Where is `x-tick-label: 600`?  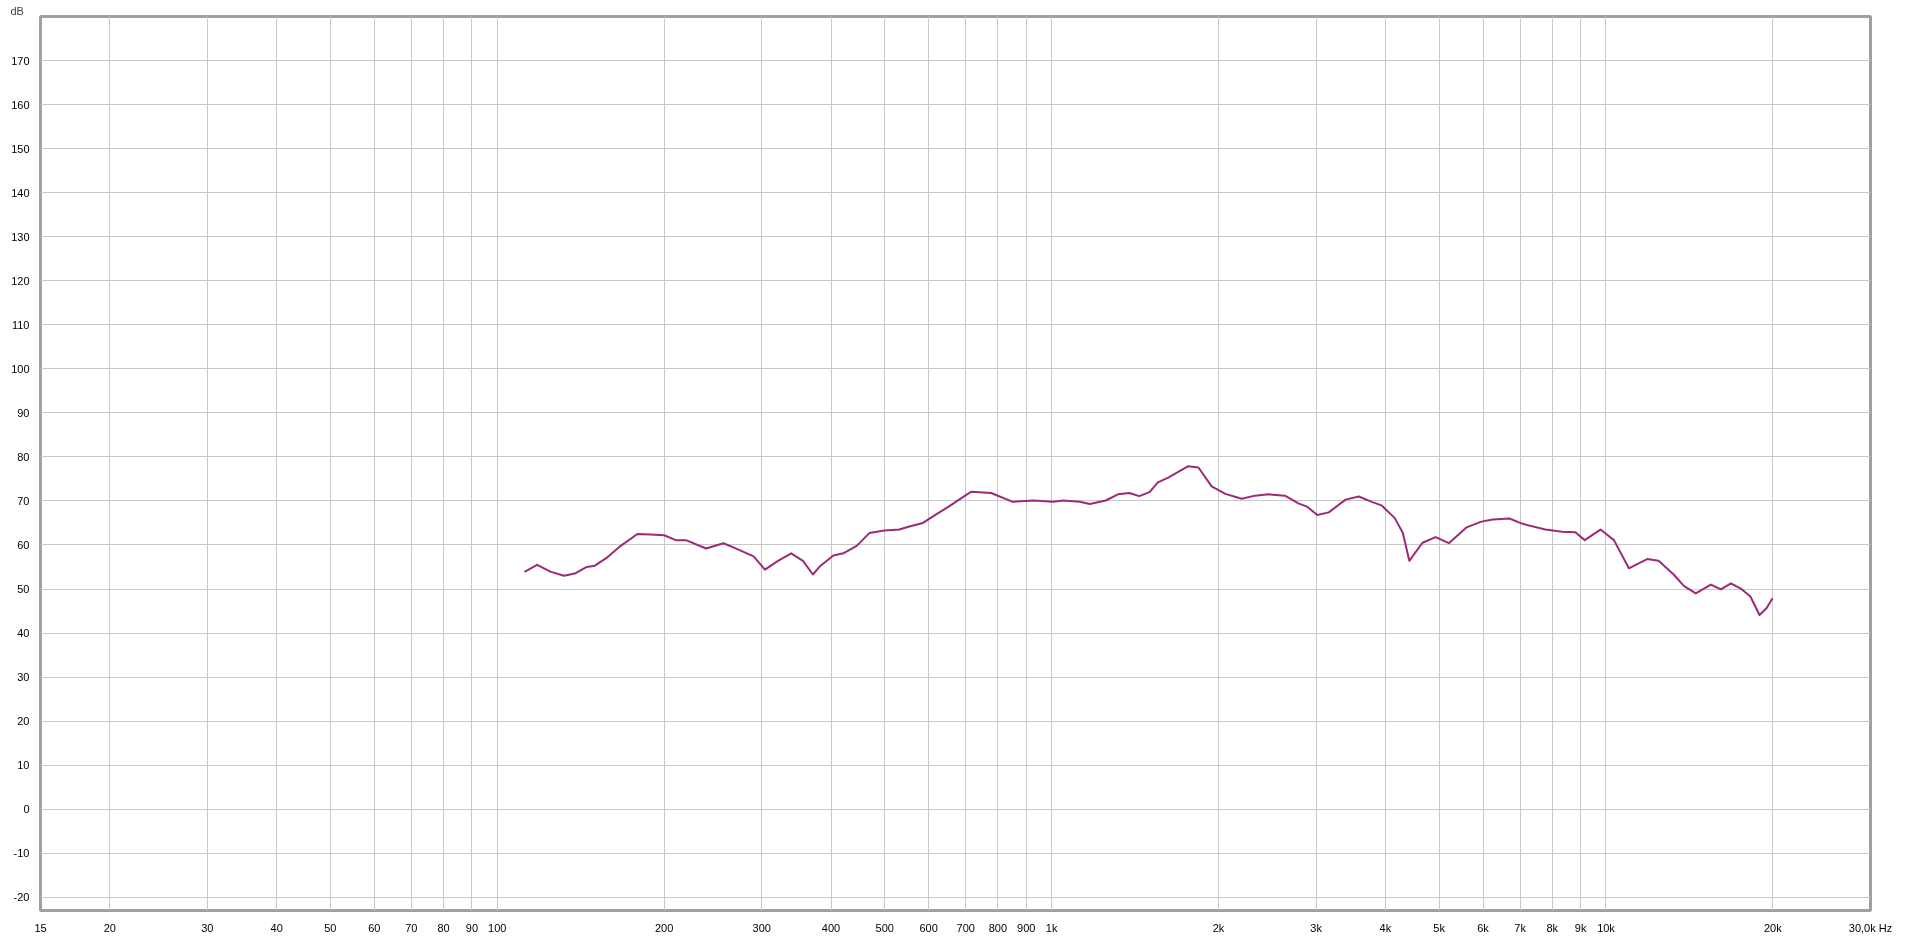 x-tick-label: 600 is located at coordinates (928, 927).